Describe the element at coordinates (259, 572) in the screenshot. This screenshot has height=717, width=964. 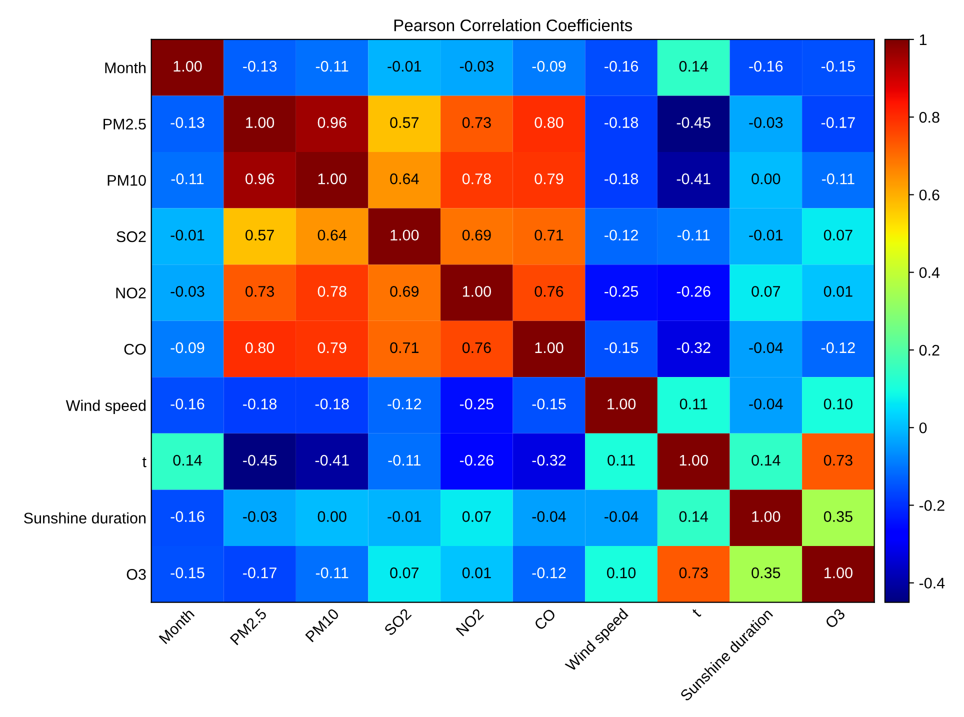
I see `data-label: -0.17` at that location.